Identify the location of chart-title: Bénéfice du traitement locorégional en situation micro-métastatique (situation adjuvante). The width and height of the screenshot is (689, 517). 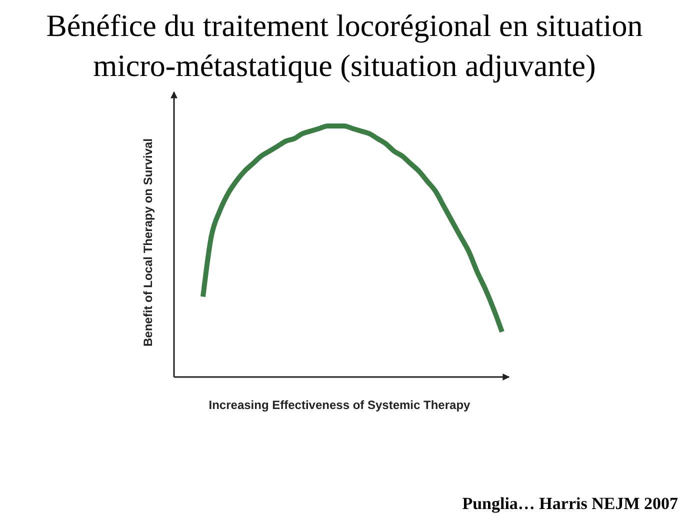
(345, 45).